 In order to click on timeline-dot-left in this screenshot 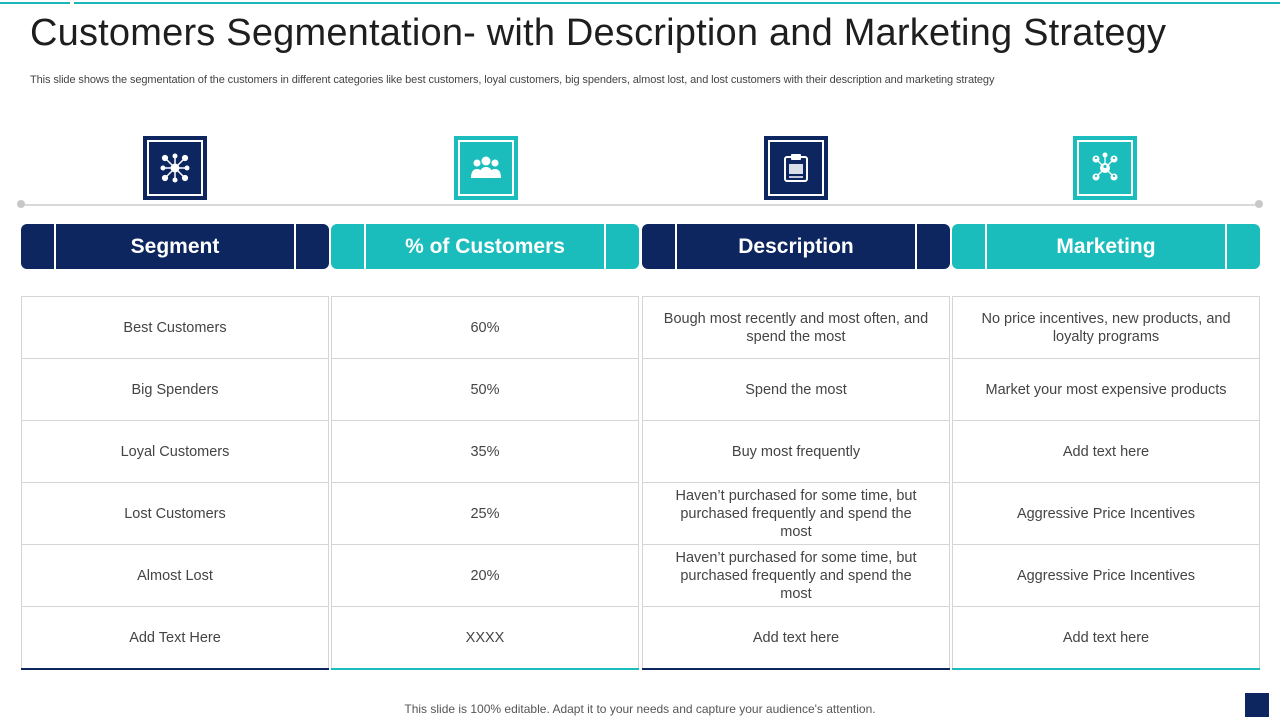, I will do `click(21, 204)`.